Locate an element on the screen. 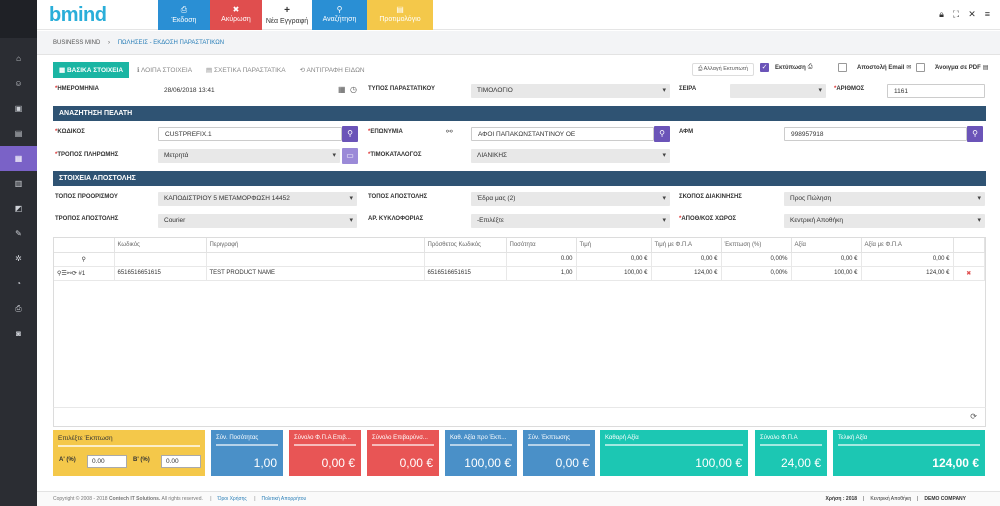 This screenshot has width=1000, height=506. chart-icon: ◔ is located at coordinates (18, 283).